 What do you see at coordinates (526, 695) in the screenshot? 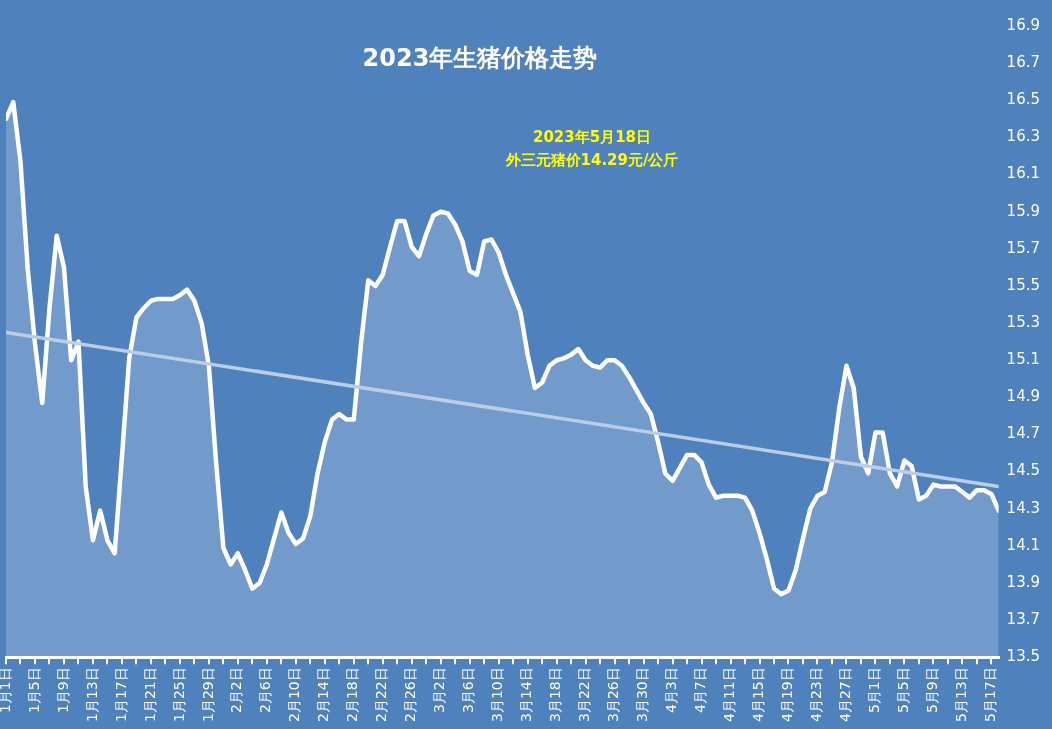
I see `x-tick-label: 3月14日` at bounding box center [526, 695].